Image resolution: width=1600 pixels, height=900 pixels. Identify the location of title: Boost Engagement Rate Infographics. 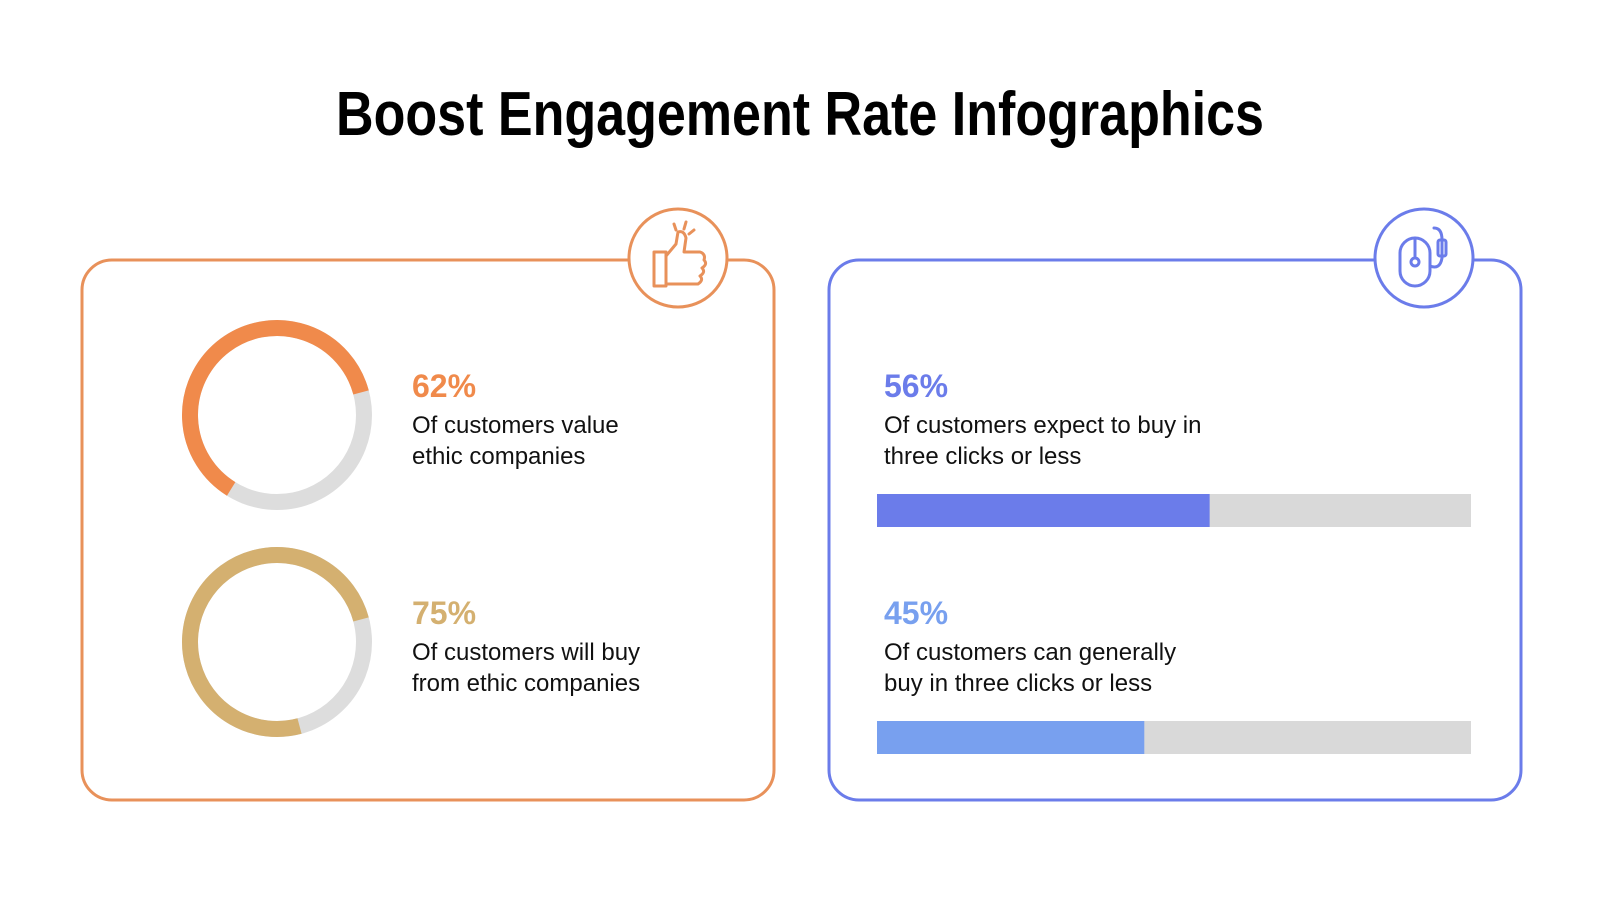
(800, 114).